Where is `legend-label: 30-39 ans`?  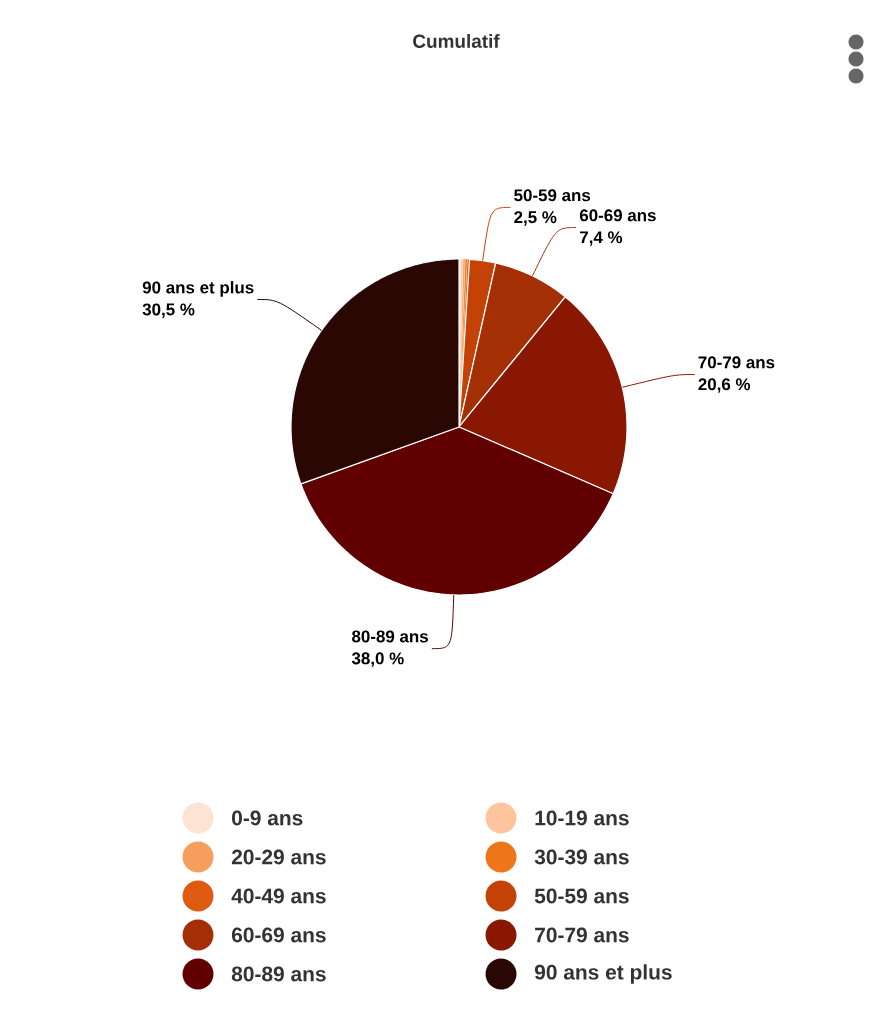 legend-label: 30-39 ans is located at coordinates (581, 857).